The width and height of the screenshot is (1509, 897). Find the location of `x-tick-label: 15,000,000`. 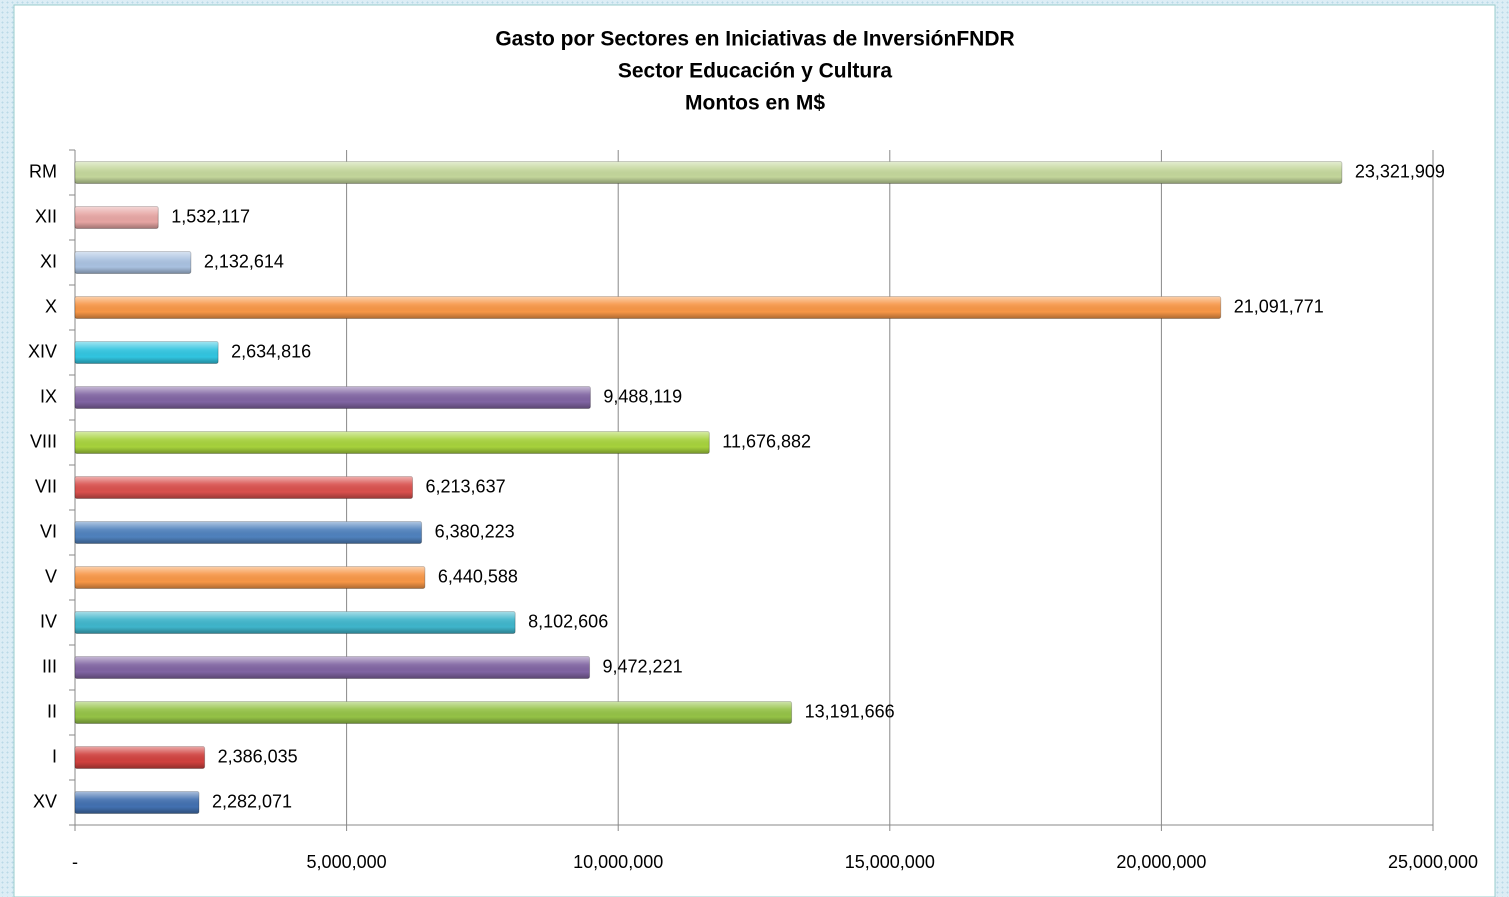

x-tick-label: 15,000,000 is located at coordinates (890, 862).